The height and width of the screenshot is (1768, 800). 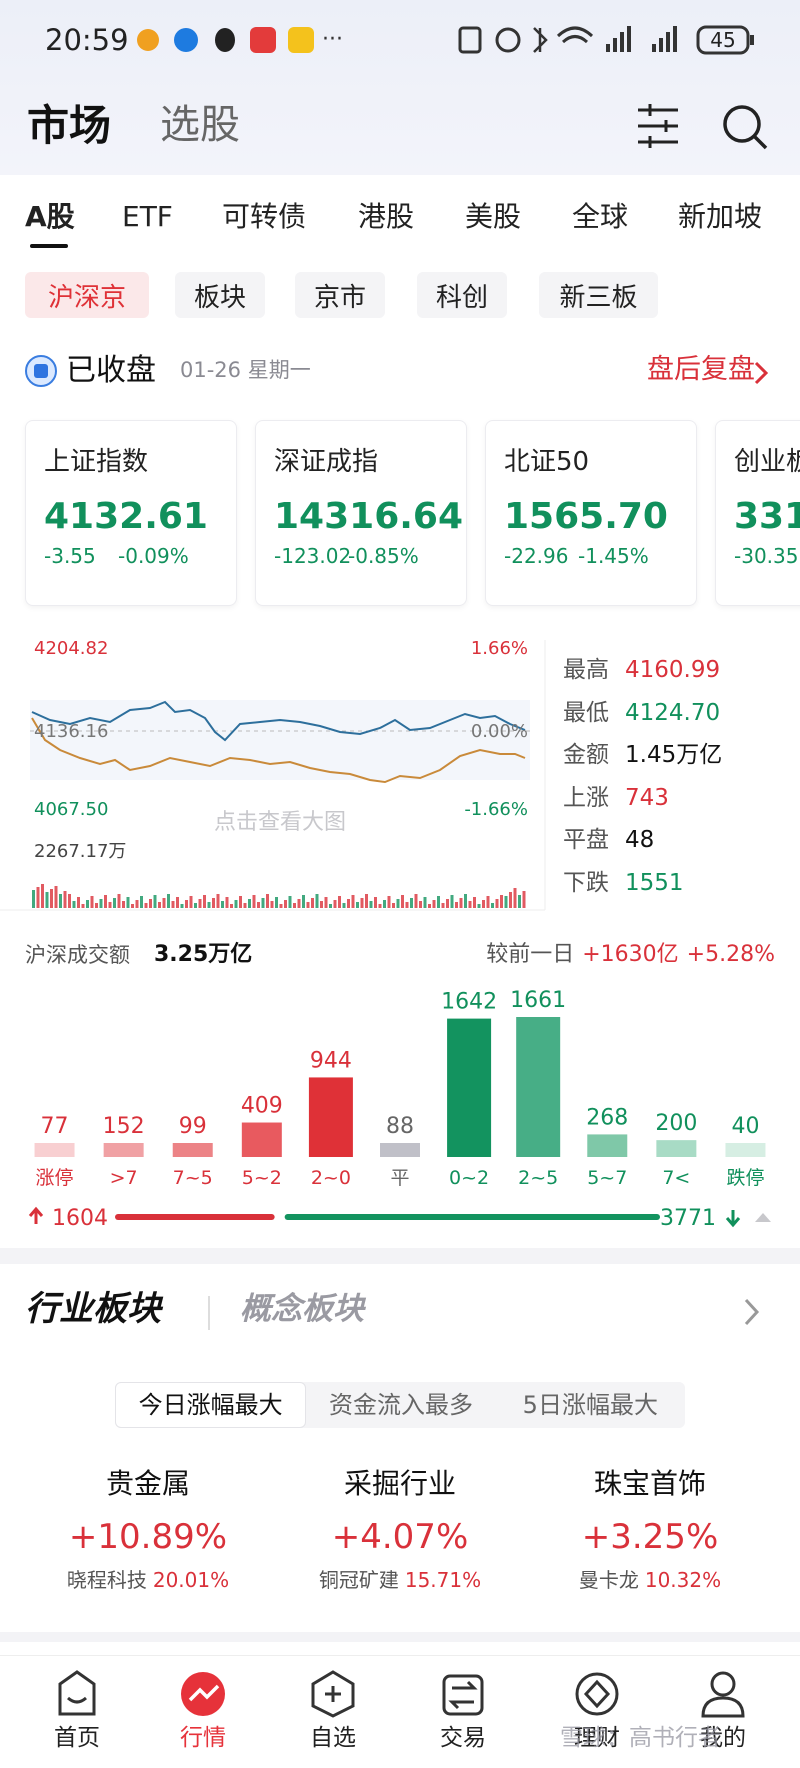 I want to click on sort-tab: 资金流入最多, so click(x=400, y=1405).